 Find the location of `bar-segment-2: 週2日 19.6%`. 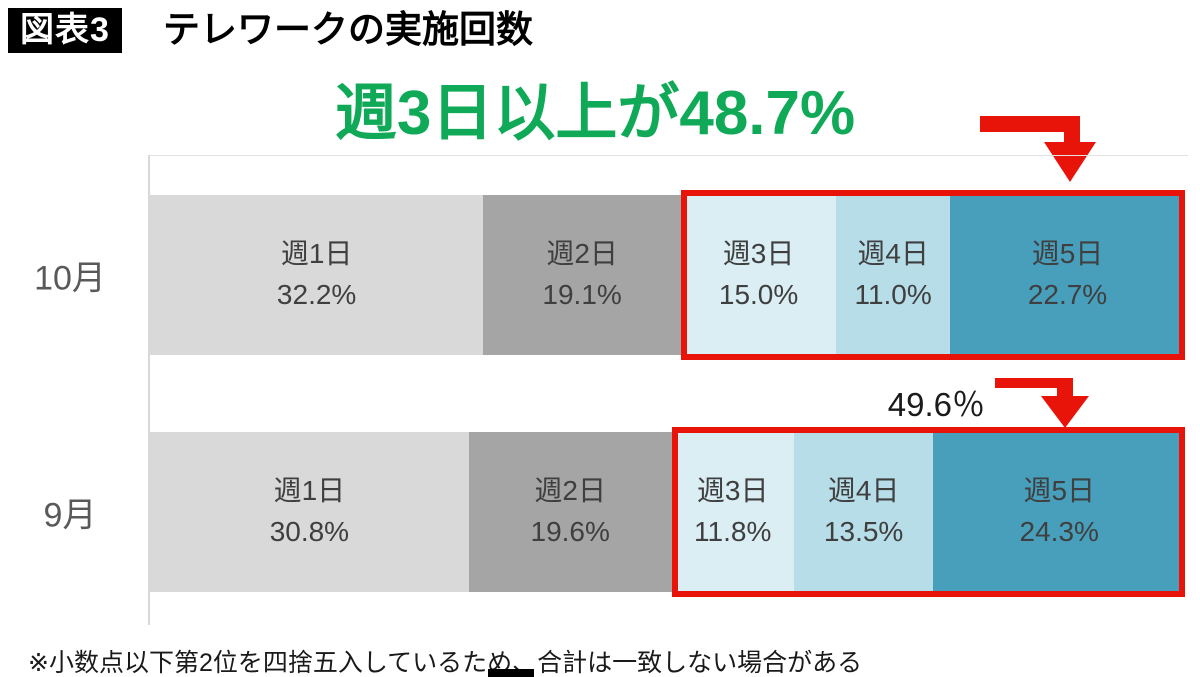

bar-segment-2: 週2日 19.6% is located at coordinates (570, 512).